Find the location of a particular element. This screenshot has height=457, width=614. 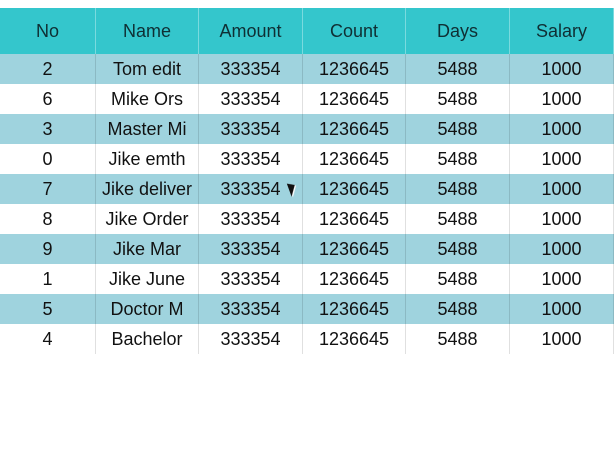

table-row: 1 Jike June 333354 1236645 5488 1000 is located at coordinates (307, 279).